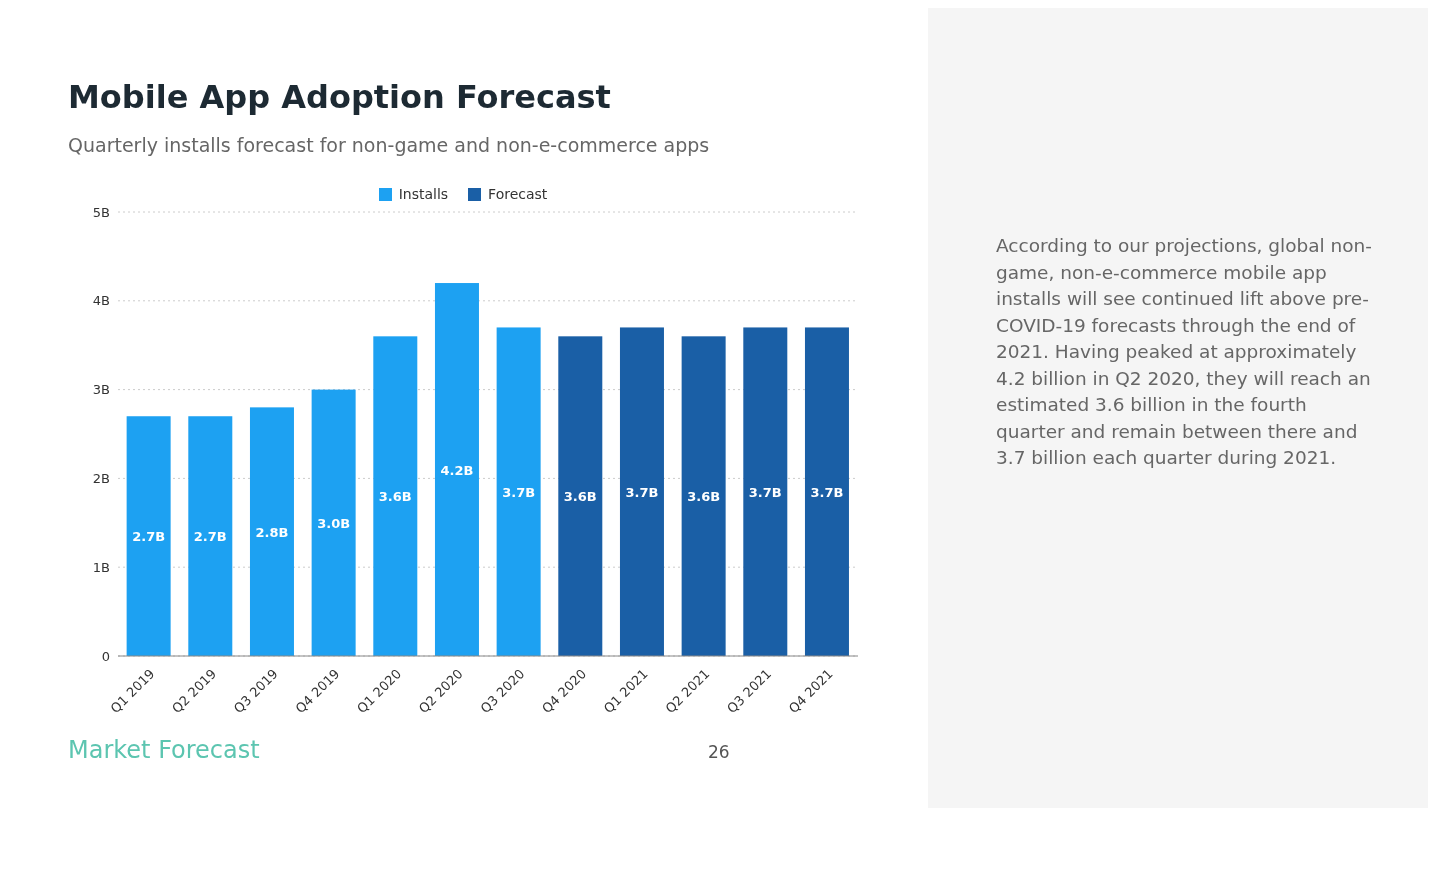  Describe the element at coordinates (164, 750) in the screenshot. I see `text: Market Forecast` at that location.